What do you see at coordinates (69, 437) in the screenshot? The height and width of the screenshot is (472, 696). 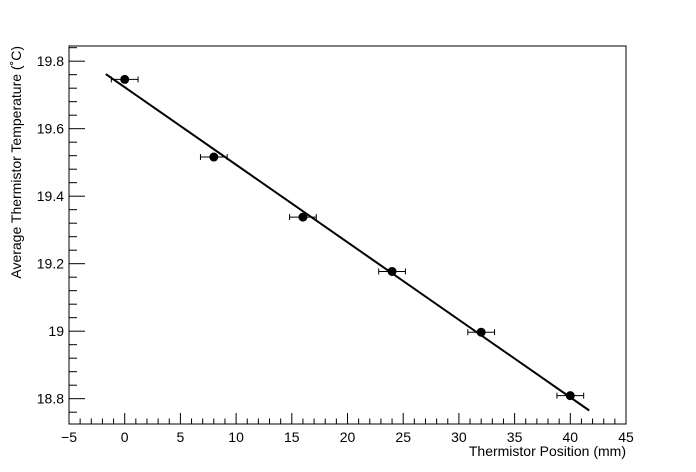 I see `x-tick-label: −5` at bounding box center [69, 437].